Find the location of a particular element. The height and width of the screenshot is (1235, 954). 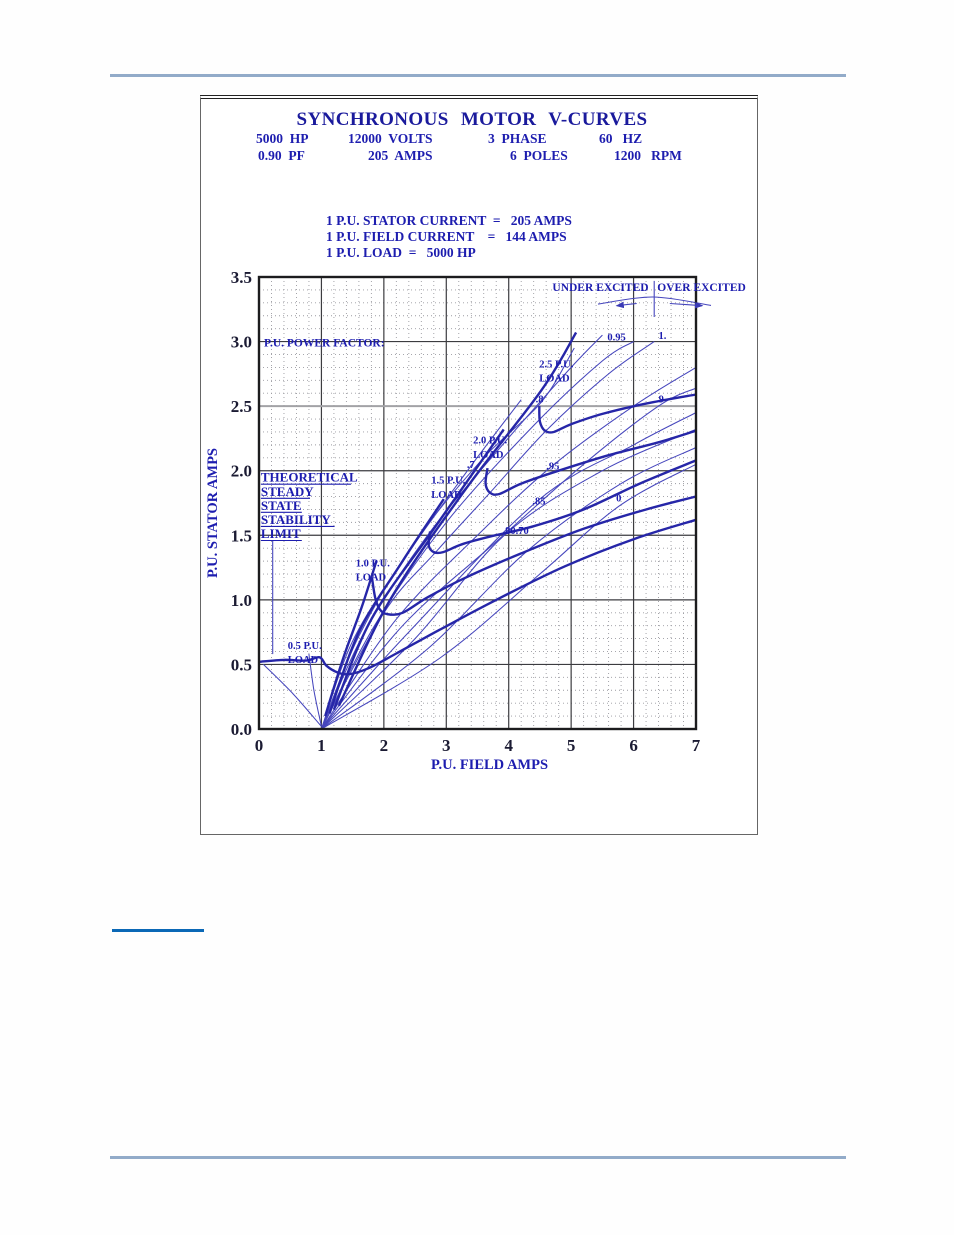

pf-0.8-overexcited-line is located at coordinates (509, 579).